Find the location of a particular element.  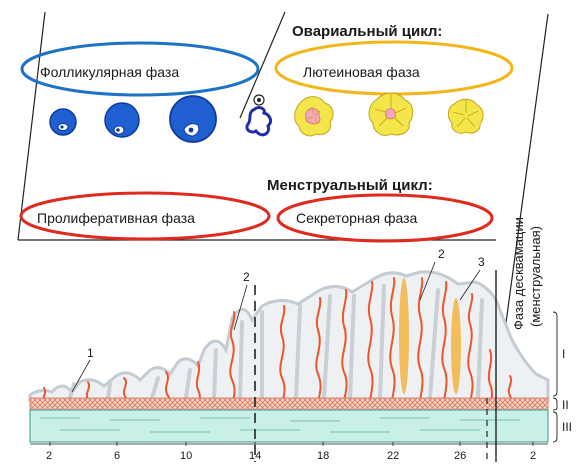

desquamation-phase-sublabel: (менструальная) is located at coordinates (535, 276).